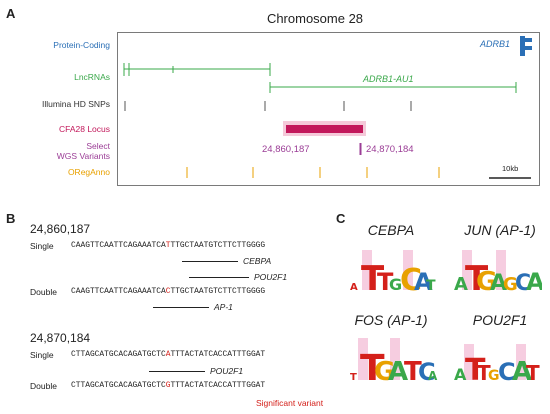 Image resolution: width=550 pixels, height=414 pixels. Describe the element at coordinates (257, 261) in the screenshot. I see `tf-label-cebpa: CEBPA` at that location.